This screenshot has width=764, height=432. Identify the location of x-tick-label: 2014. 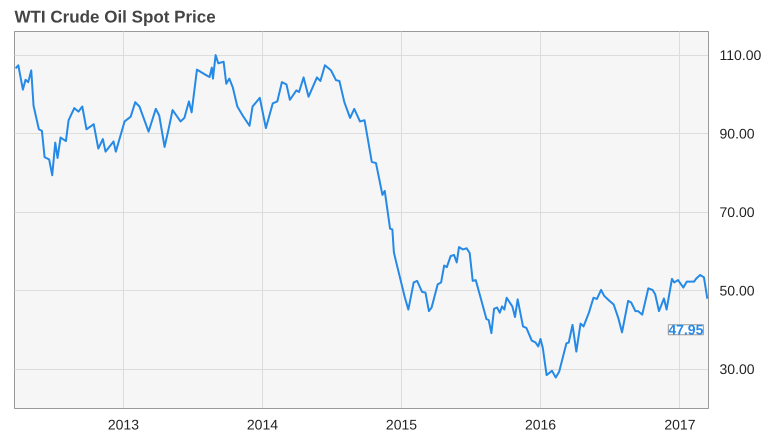
(262, 424).